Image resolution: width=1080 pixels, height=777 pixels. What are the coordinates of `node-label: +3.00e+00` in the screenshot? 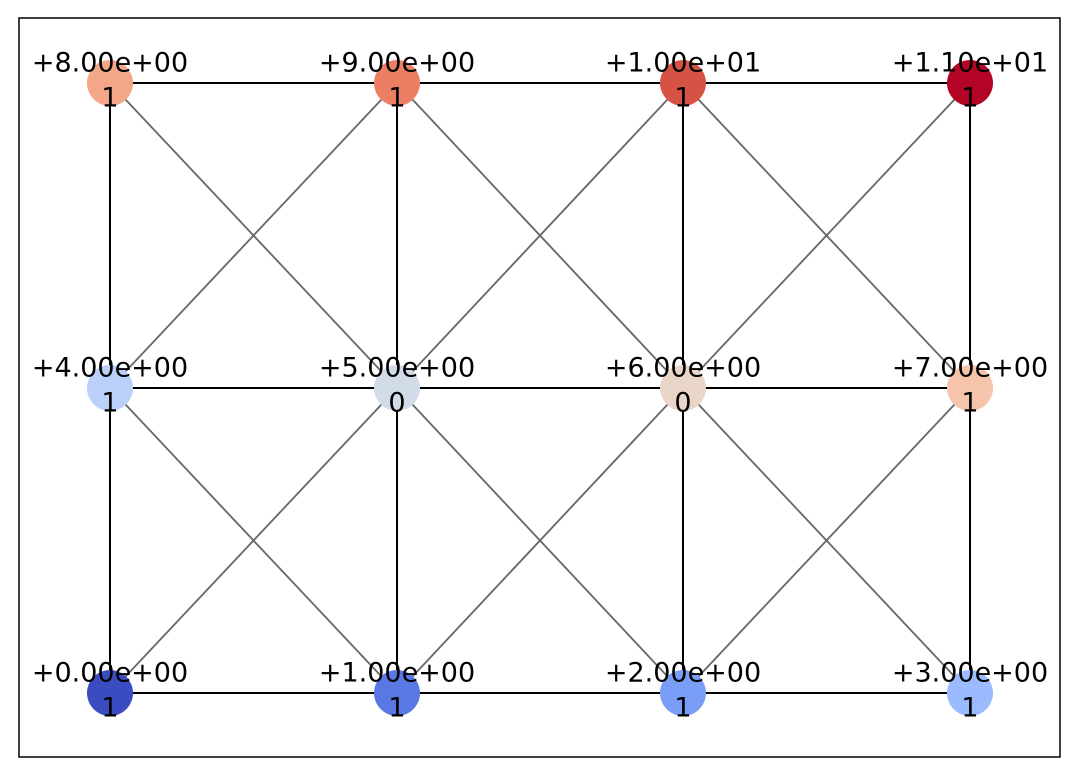 It's located at (970, 673).